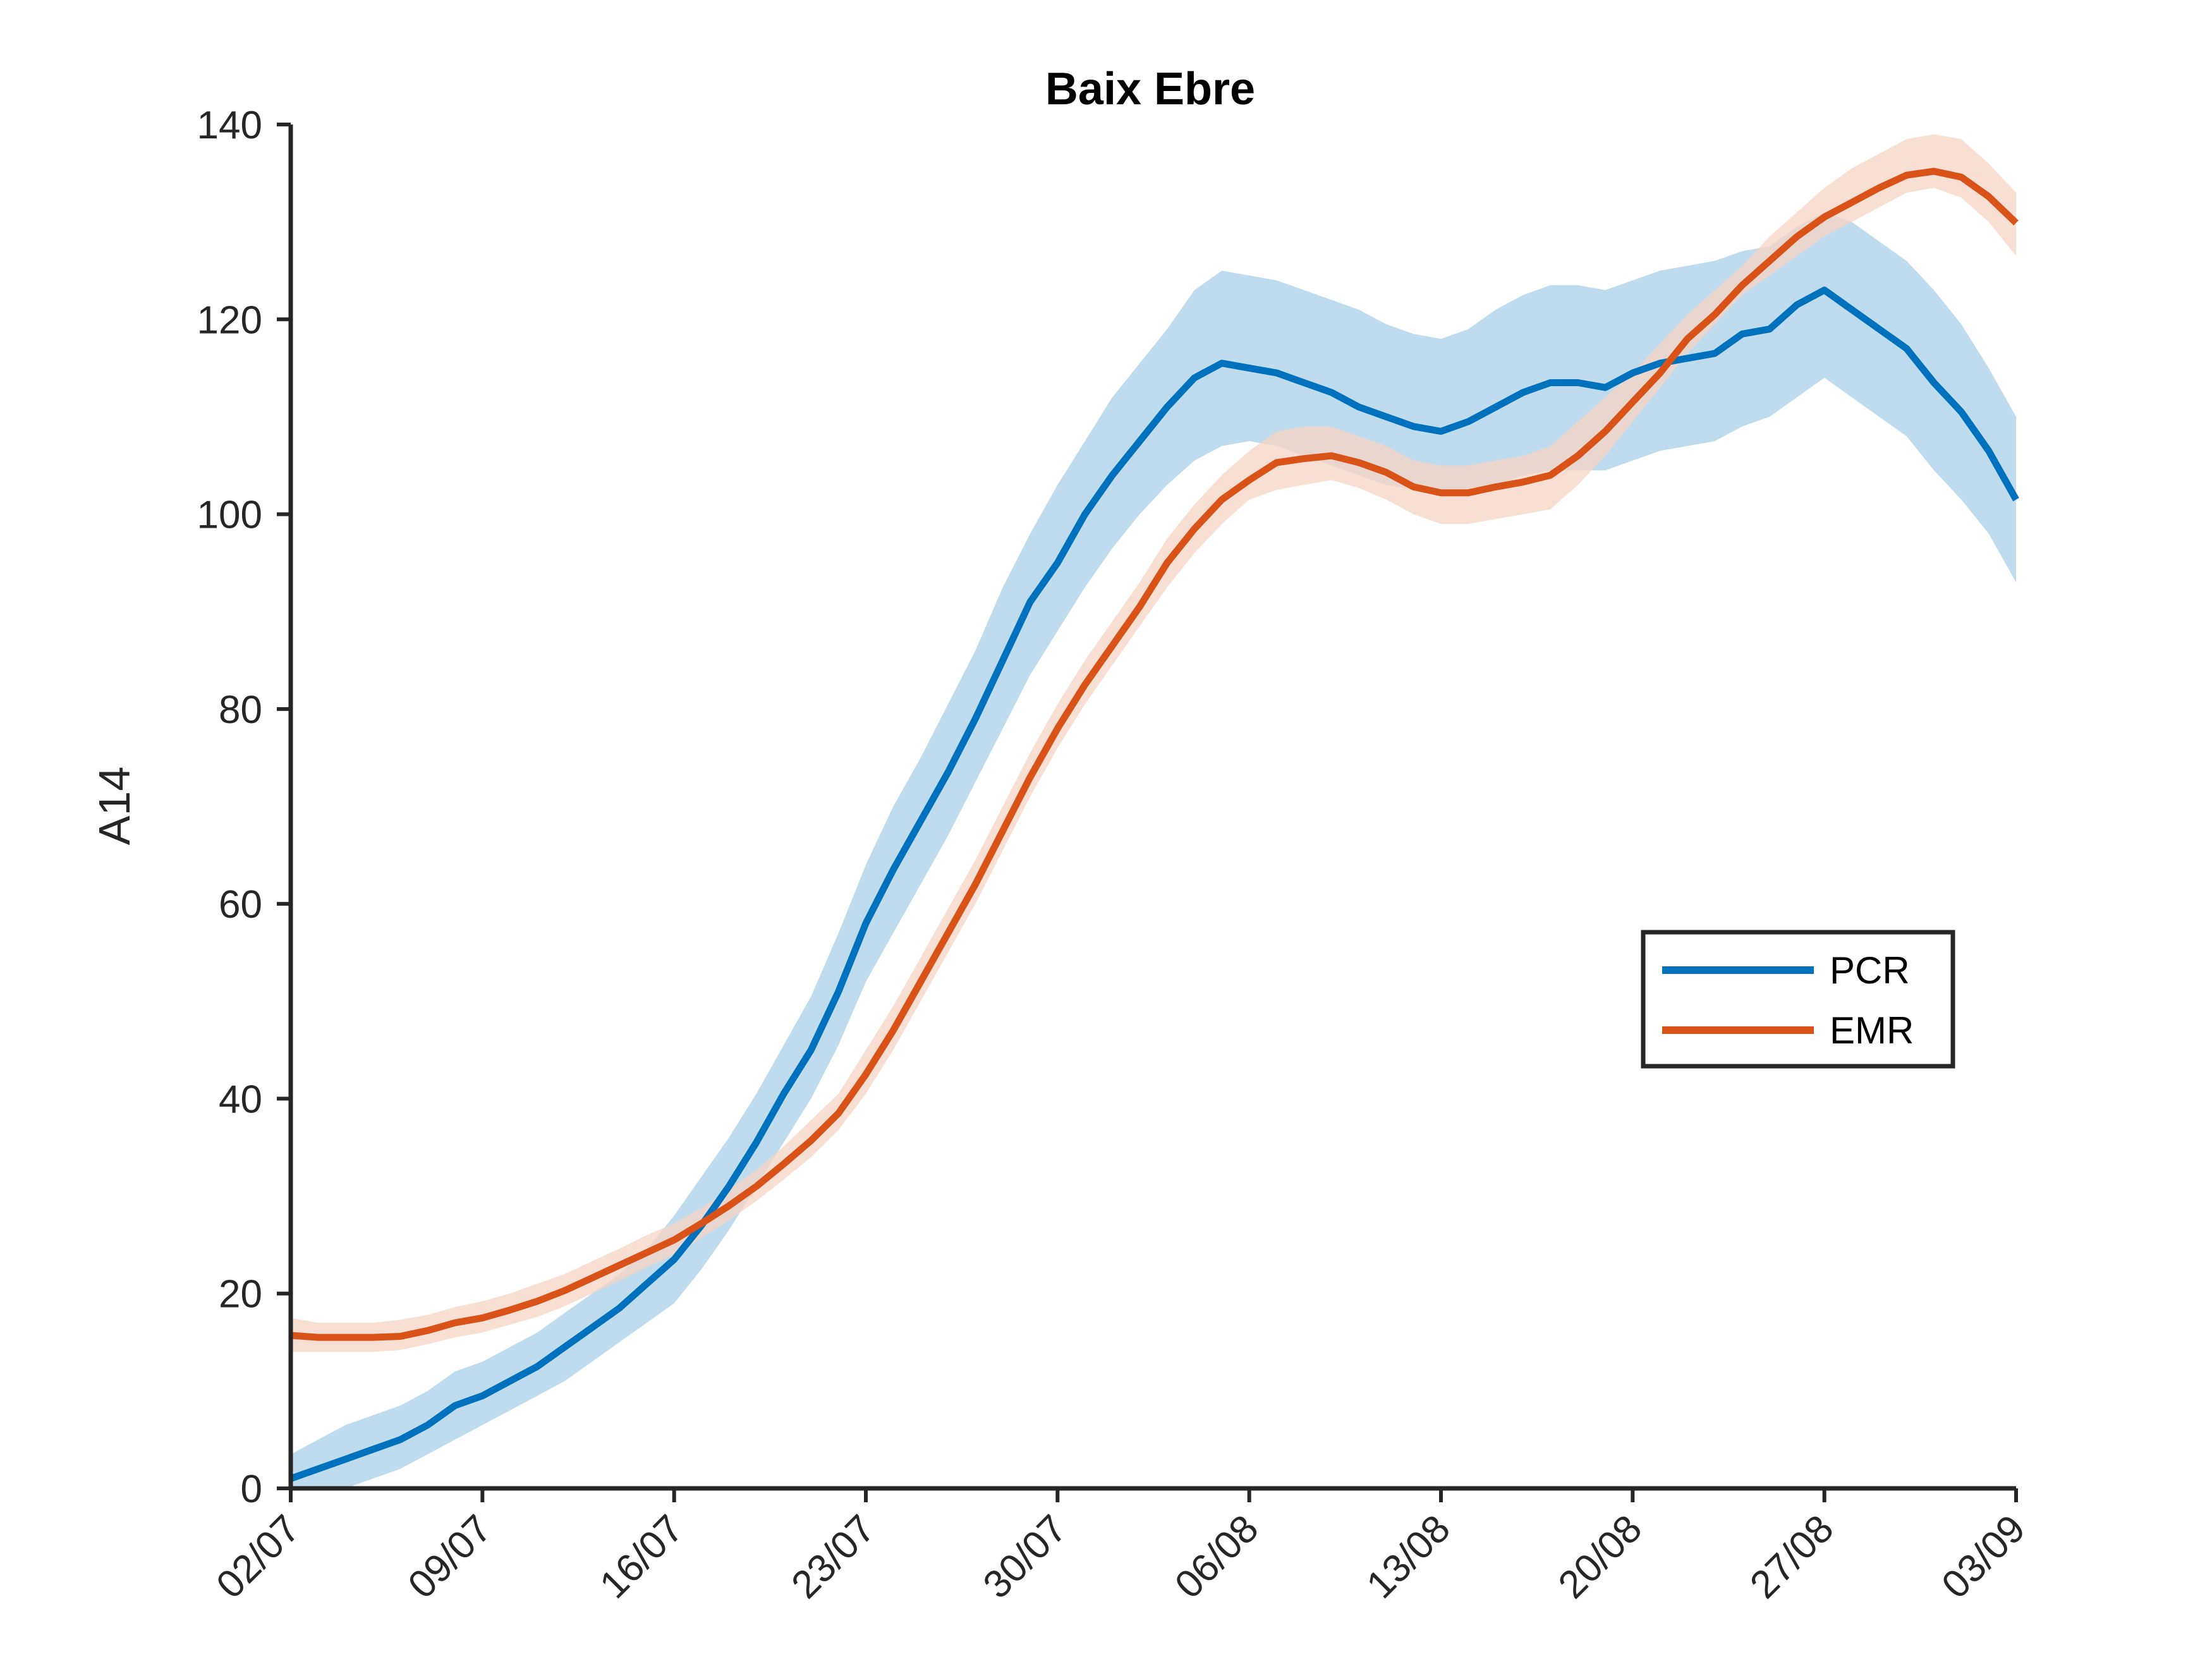 This screenshot has height=1659, width=2212. Describe the element at coordinates (240, 1099) in the screenshot. I see `y-tick-label: 40` at that location.